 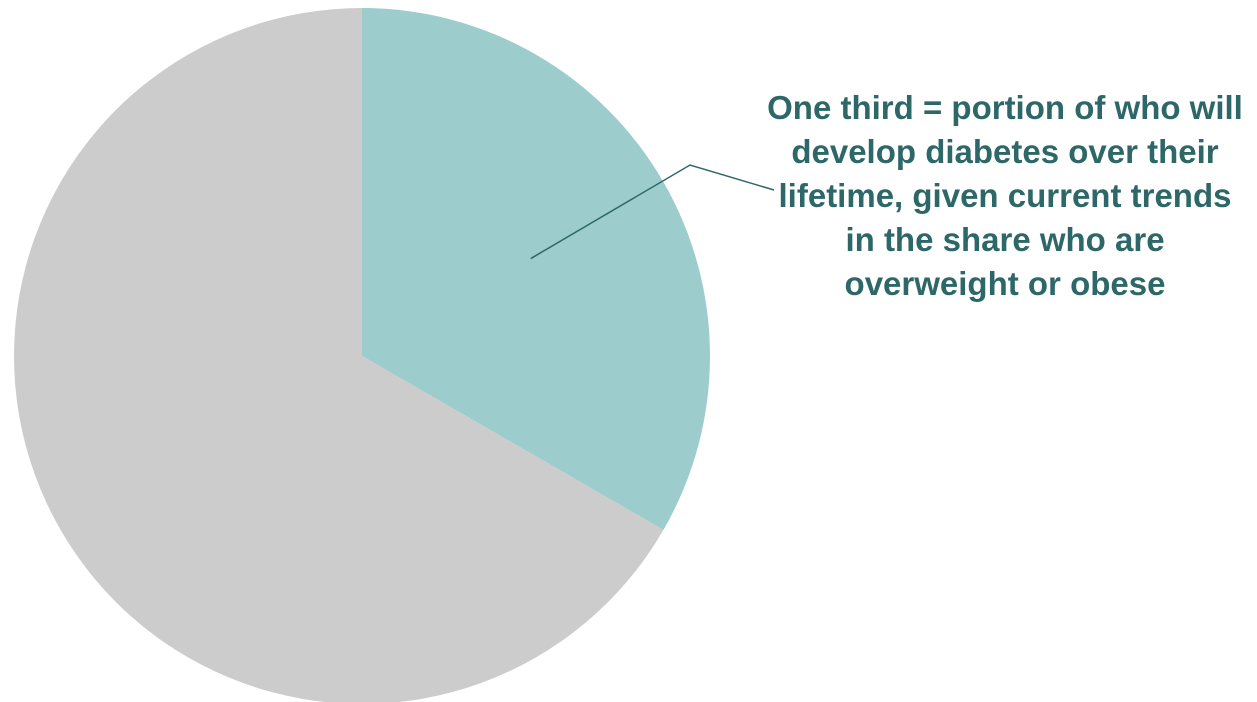 I want to click on annotation-leader-line, so click(x=652, y=212).